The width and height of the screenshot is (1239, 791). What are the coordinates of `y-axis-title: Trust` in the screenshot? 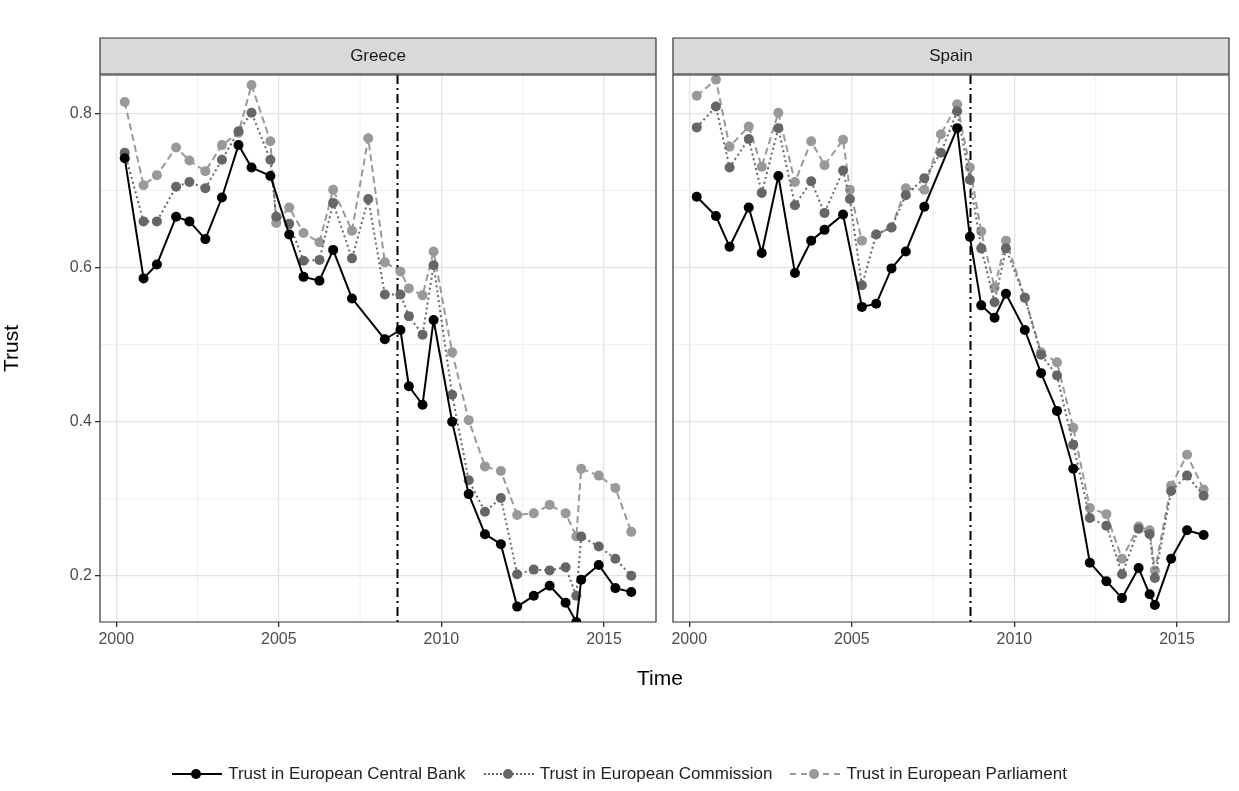 It's located at (11, 348).